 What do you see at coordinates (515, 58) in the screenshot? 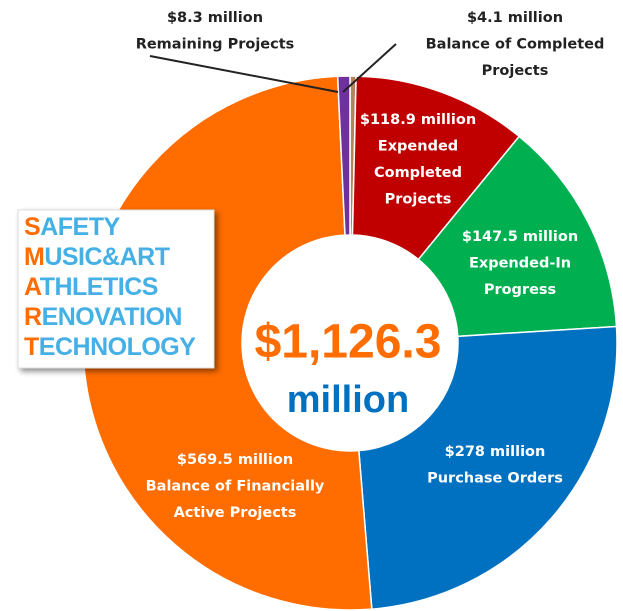
I see `category-label: Balance of Completed Projects` at bounding box center [515, 58].